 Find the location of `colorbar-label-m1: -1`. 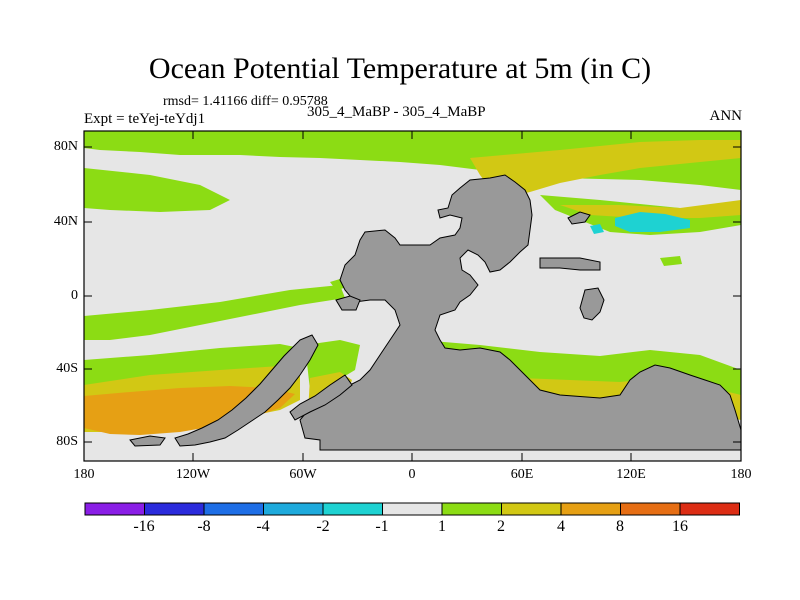

colorbar-label-m1: -1 is located at coordinates (382, 526).